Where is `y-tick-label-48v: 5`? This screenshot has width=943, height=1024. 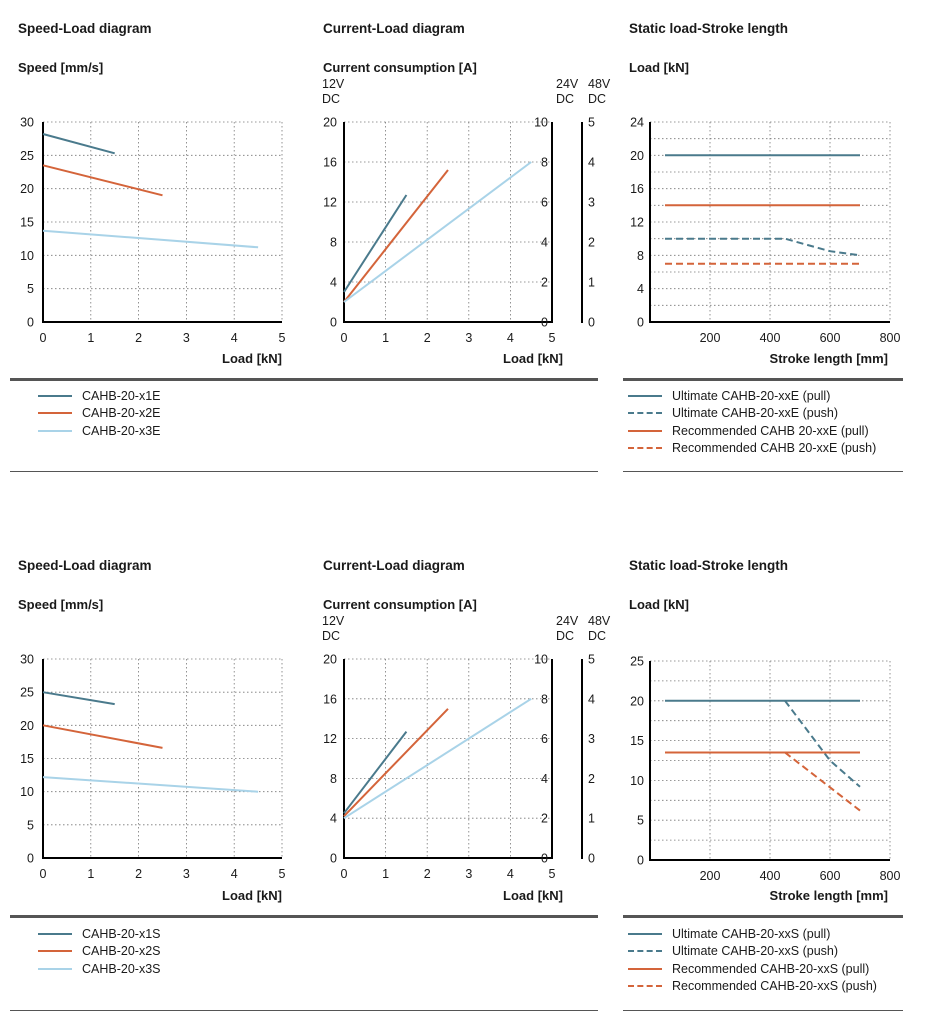
y-tick-label-48v: 5 is located at coordinates (591, 660).